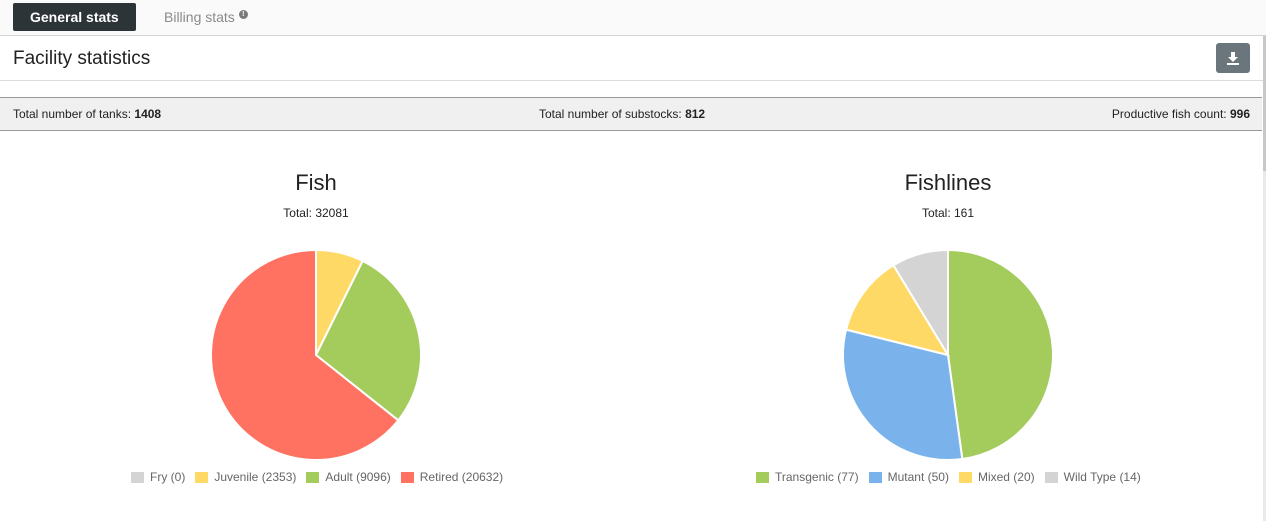  What do you see at coordinates (168, 477) in the screenshot?
I see `fish-legend-label-0: Fry (0)` at bounding box center [168, 477].